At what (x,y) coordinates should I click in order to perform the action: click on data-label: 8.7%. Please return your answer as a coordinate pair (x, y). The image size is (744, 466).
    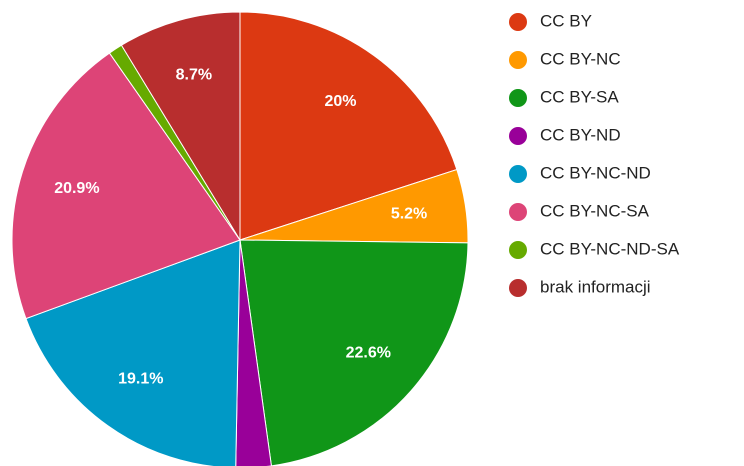
    Looking at the image, I should click on (194, 75).